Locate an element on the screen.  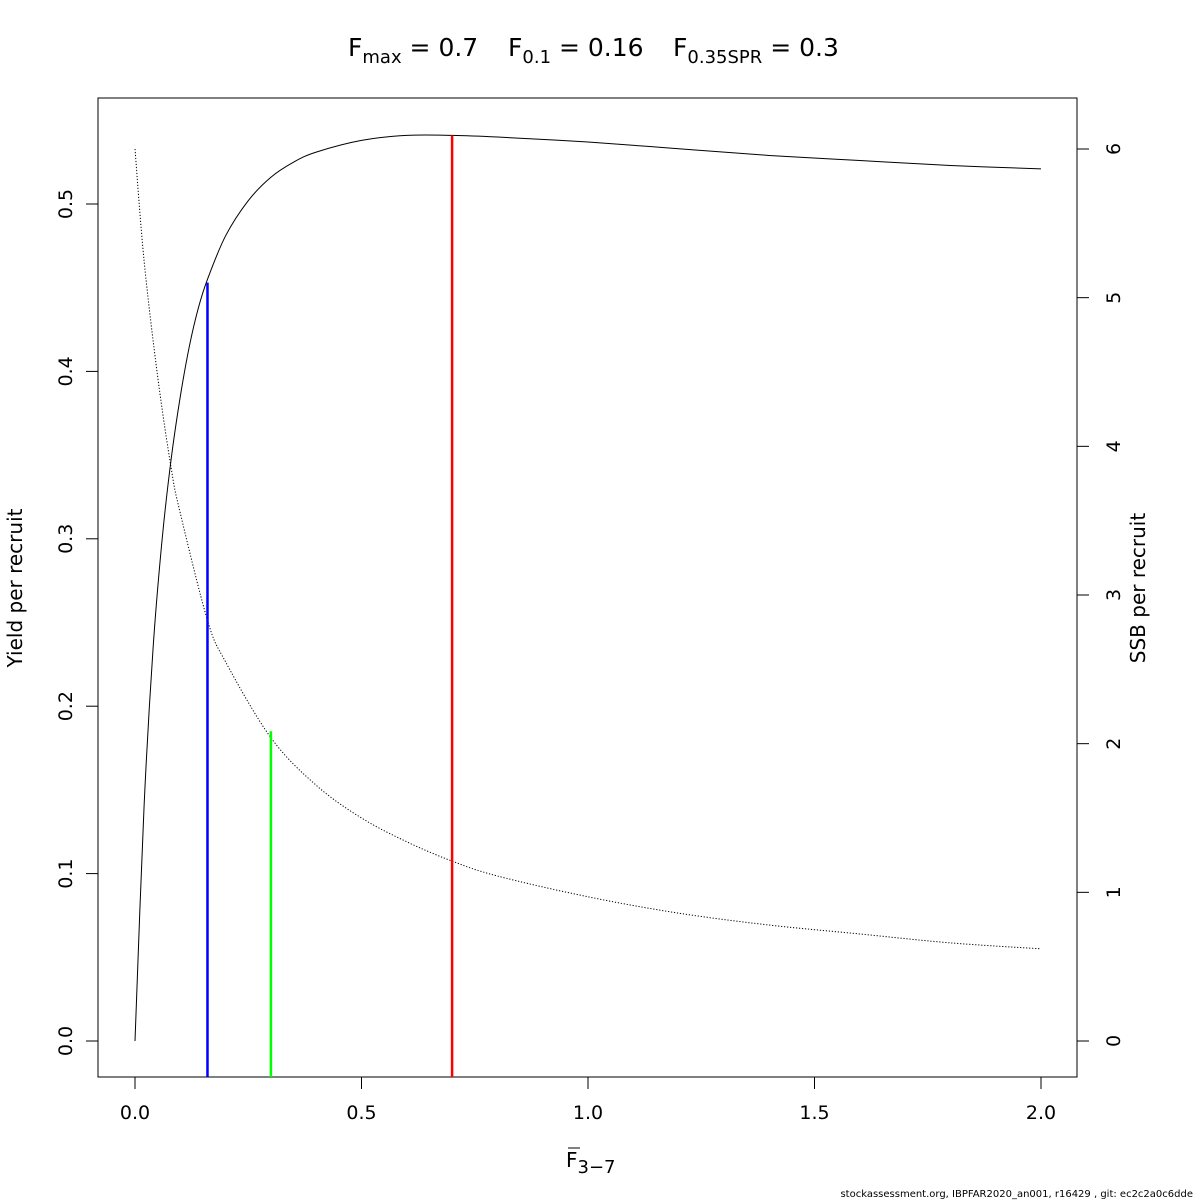
chart-title: Fmax = 0.7 F0.1 = 0.16 F0.35SPR = 0.3 is located at coordinates (593, 50).